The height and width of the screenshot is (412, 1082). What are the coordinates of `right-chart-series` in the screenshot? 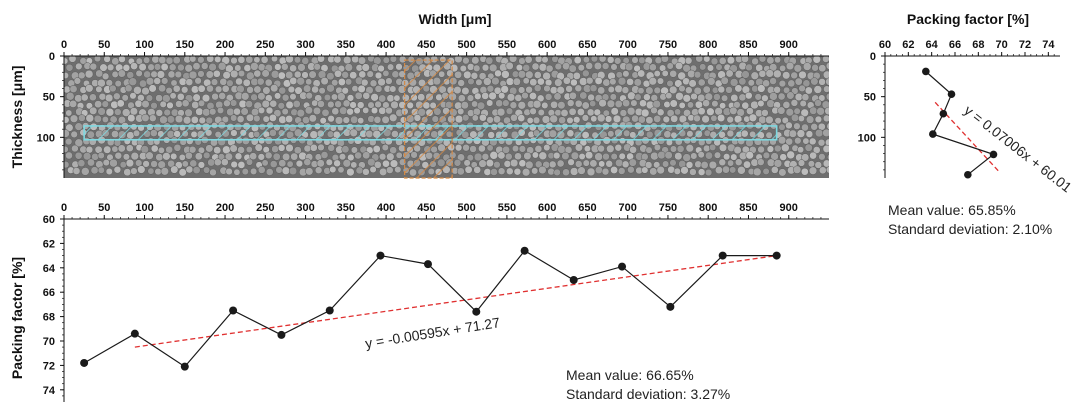 It's located at (960, 123).